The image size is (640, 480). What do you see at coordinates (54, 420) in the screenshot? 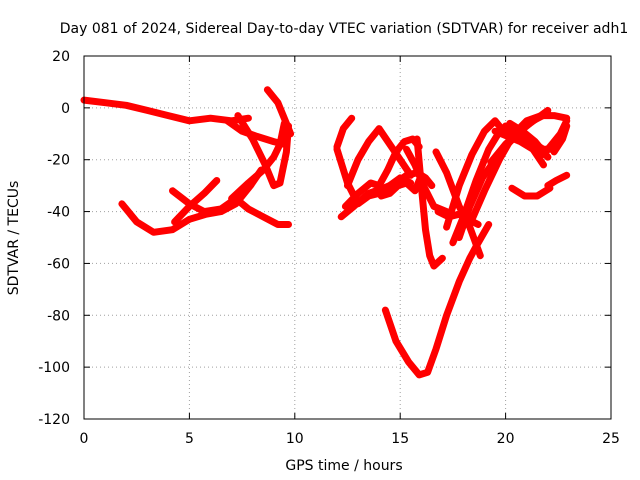
I see `y-tick-label: -120` at bounding box center [54, 420].